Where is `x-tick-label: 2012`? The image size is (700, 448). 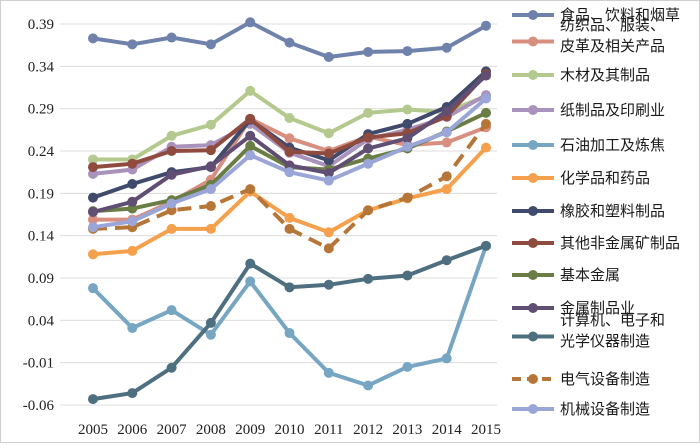 x-tick-label: 2012 is located at coordinates (368, 430).